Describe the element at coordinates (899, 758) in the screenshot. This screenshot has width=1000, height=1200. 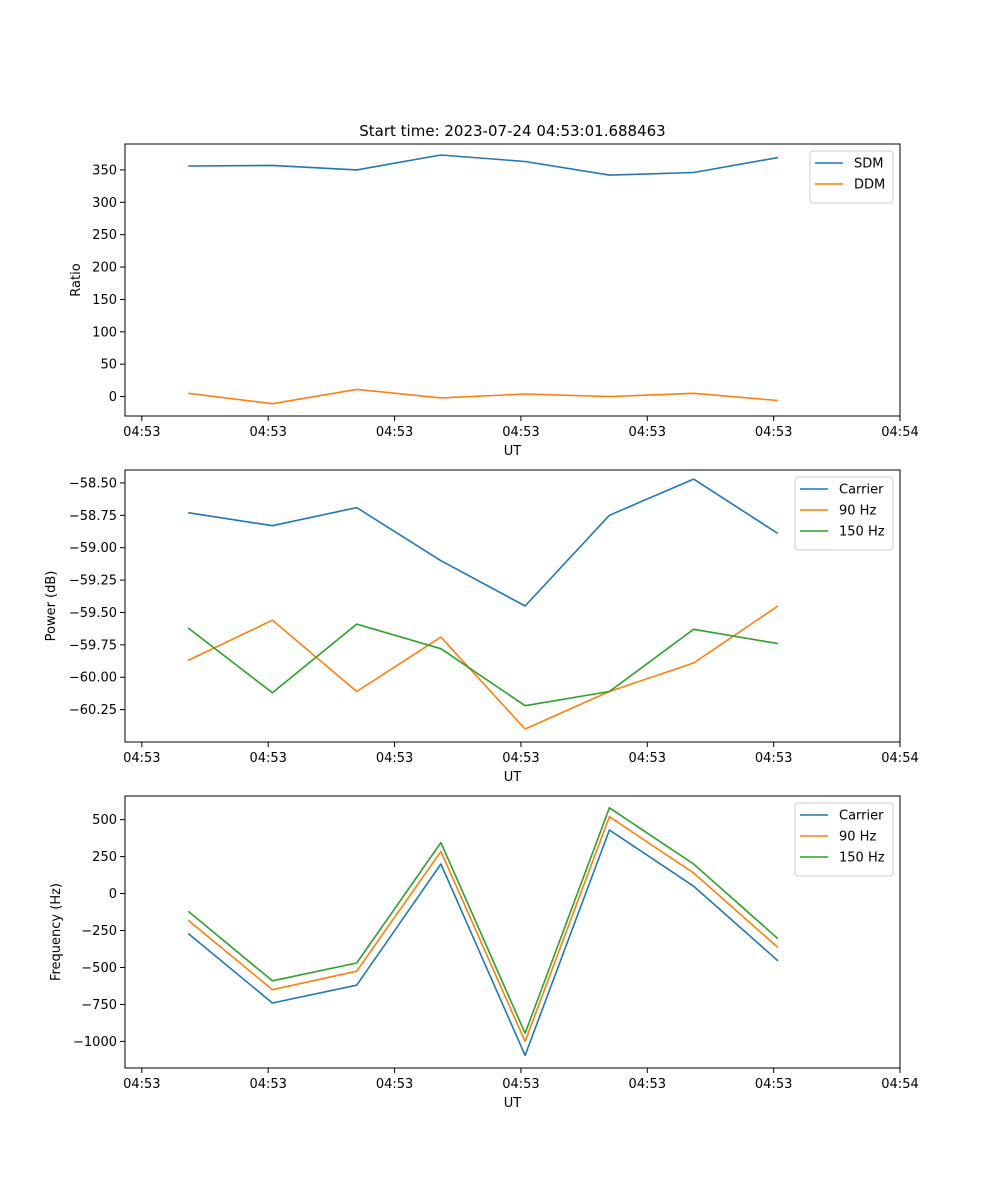
I see `power-x-tick-label: 04:54` at that location.